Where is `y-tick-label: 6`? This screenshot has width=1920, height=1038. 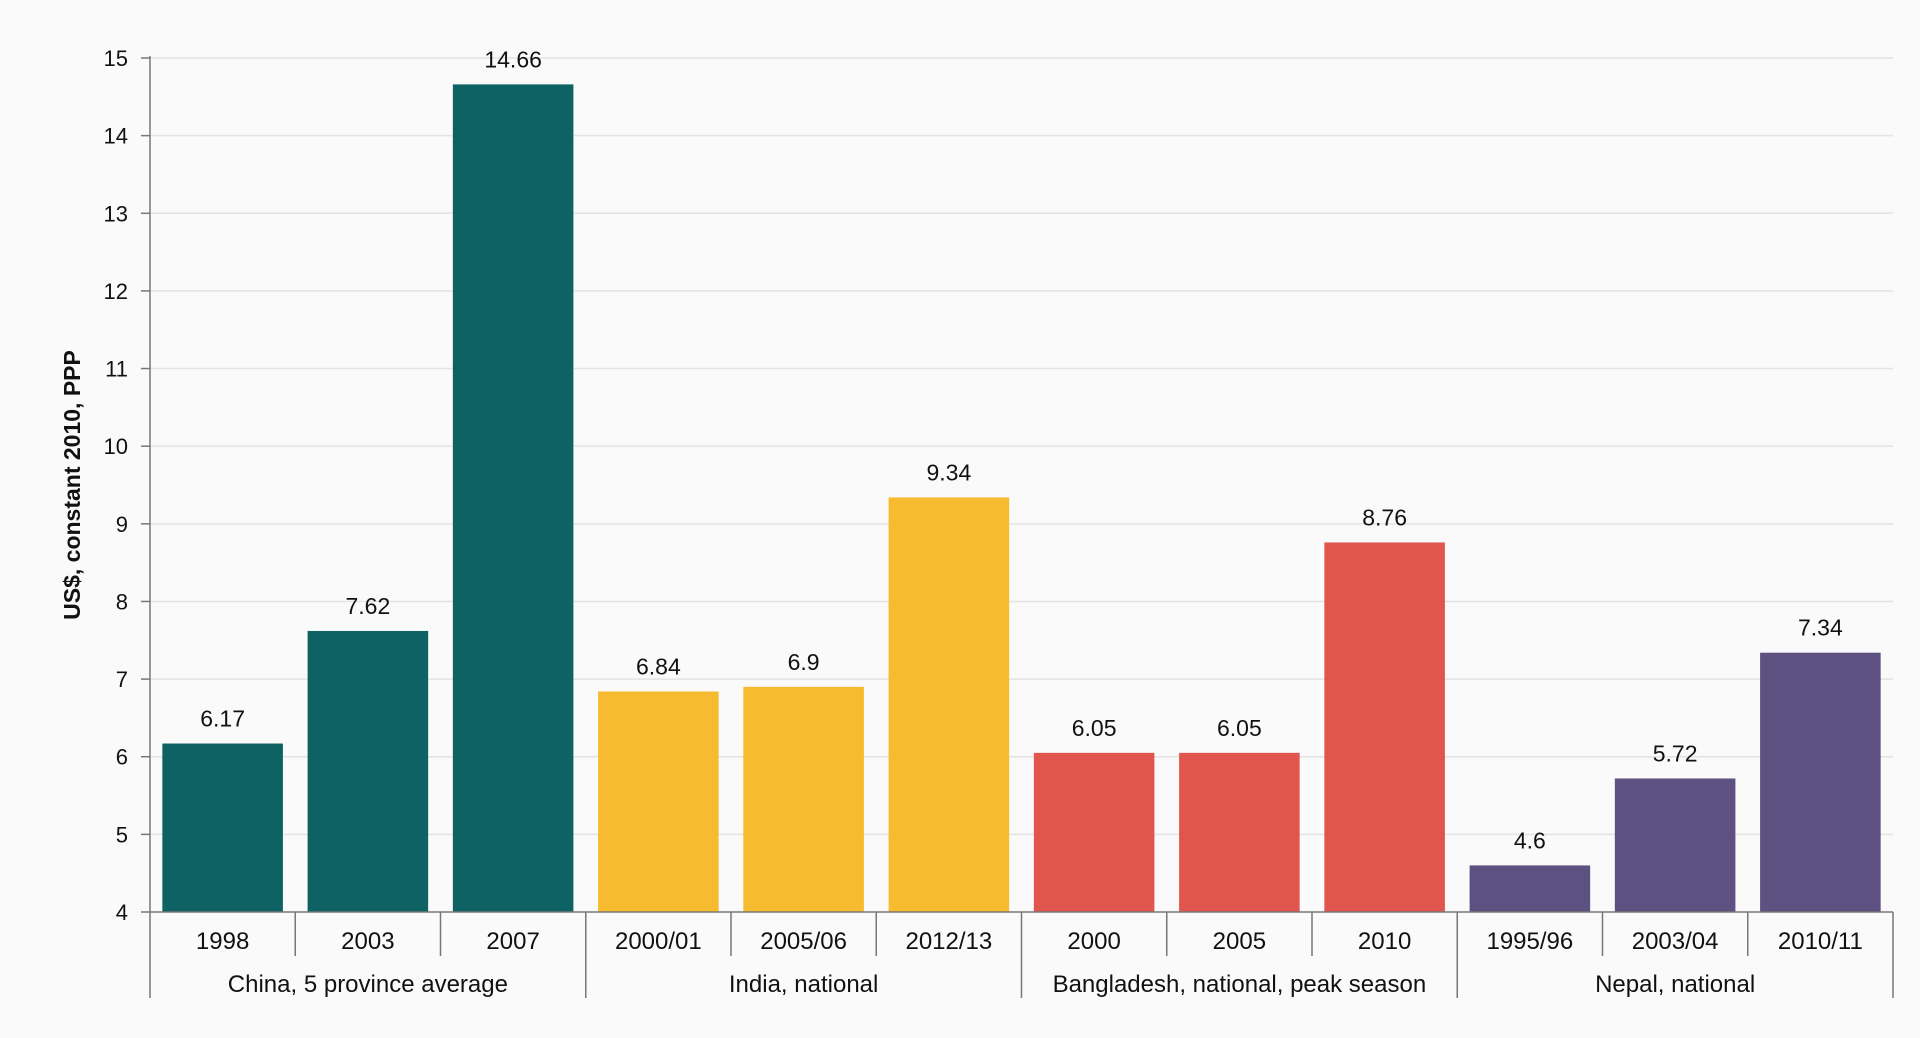 y-tick-label: 6 is located at coordinates (122, 757).